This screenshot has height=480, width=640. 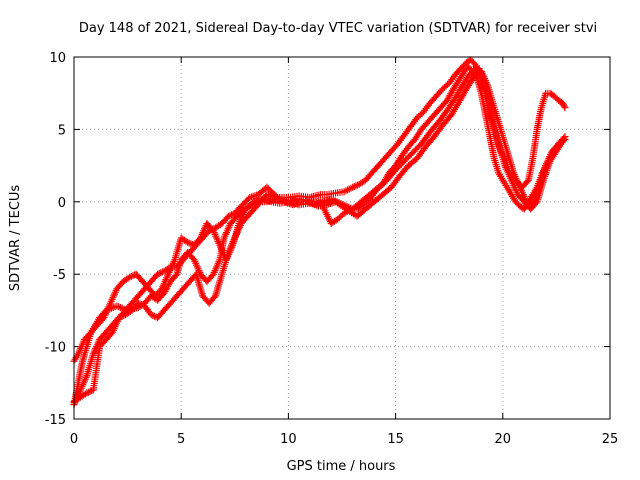 I want to click on x-tick-label: 0, so click(x=74, y=439).